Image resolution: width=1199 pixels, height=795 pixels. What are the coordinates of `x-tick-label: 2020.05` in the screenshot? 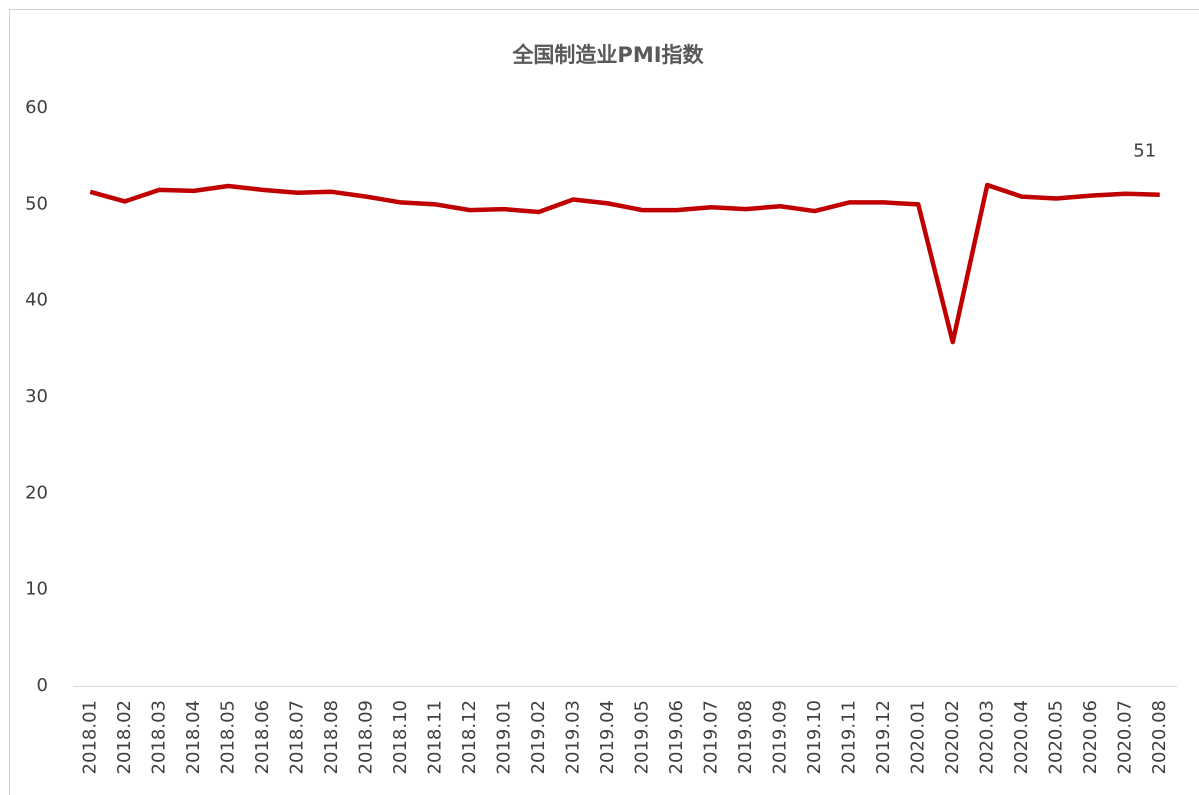 It's located at (1055, 737).